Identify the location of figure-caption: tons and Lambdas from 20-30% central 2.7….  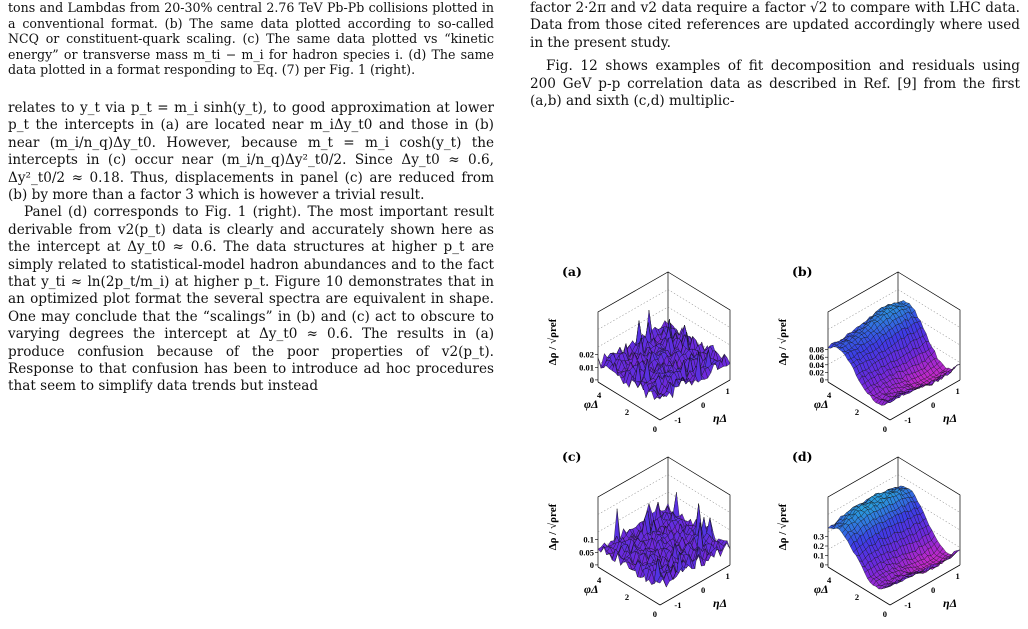
(251, 39).